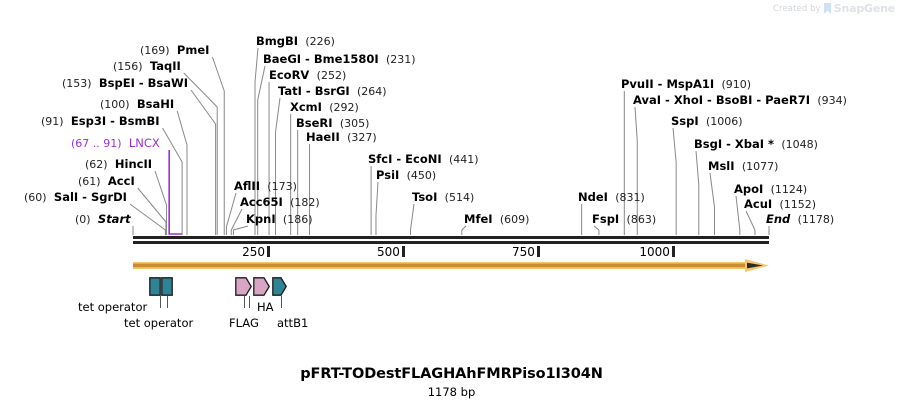 Image resolution: width=903 pixels, height=405 pixels. Describe the element at coordinates (35, 197) in the screenshot. I see `site-position: (60)` at that location.